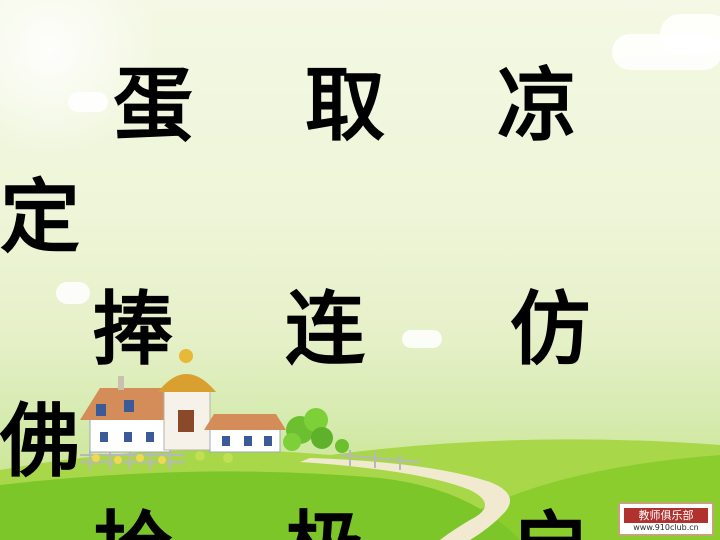  What do you see at coordinates (325, 525) in the screenshot?
I see `character: 极` at bounding box center [325, 525].